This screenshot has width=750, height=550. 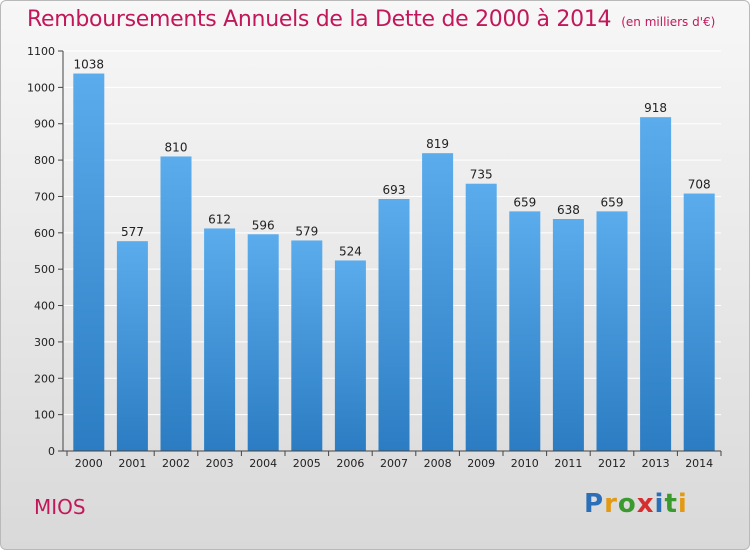 I want to click on data-label-2012: 659, so click(x=612, y=202).